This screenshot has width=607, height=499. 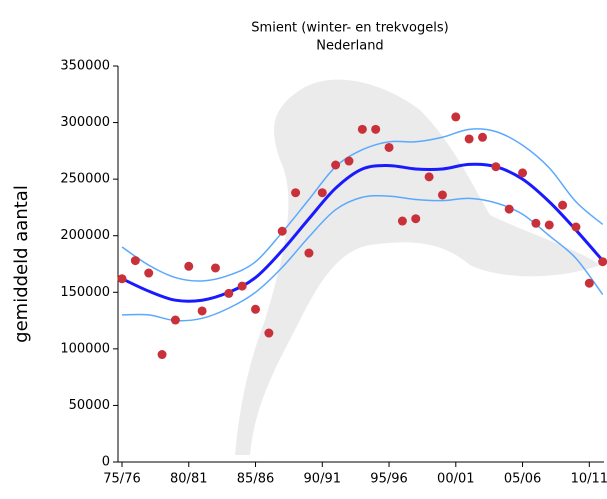 I want to click on y-tick-label: 100000, so click(x=85, y=348).